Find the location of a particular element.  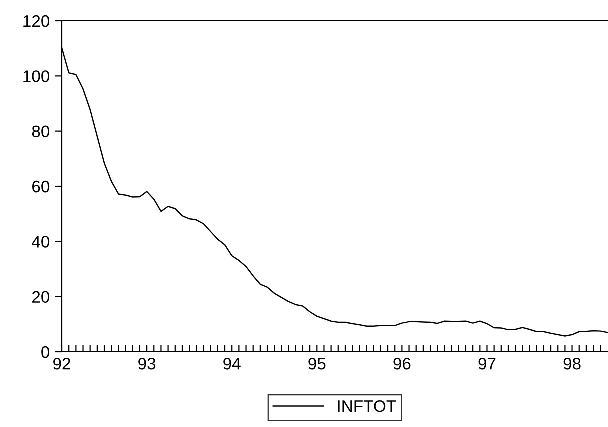

x-tick-label: 95 is located at coordinates (317, 364).